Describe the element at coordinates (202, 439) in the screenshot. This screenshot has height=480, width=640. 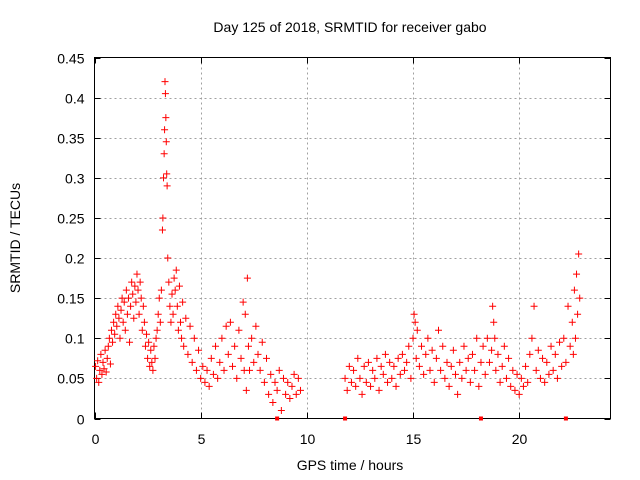
I see `x-tick-label: 5` at that location.